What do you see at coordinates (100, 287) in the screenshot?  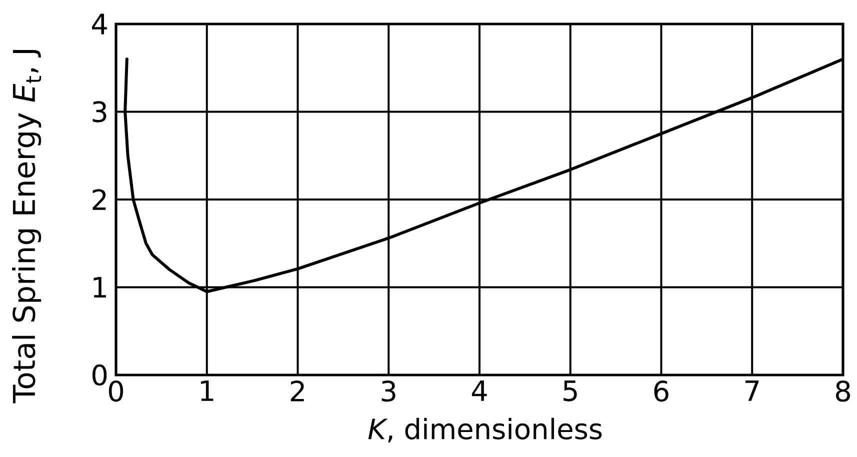 I see `y-tick-label: 1` at bounding box center [100, 287].